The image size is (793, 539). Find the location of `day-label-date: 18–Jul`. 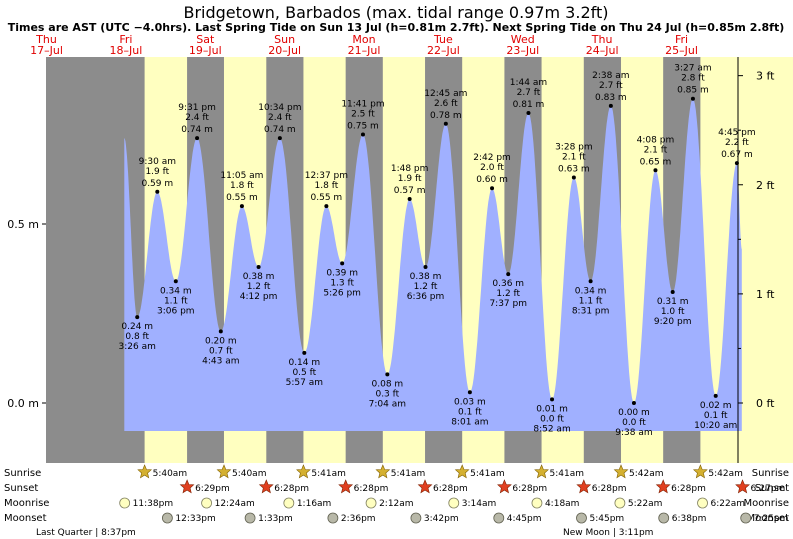

day-label-date: 18–Jul is located at coordinates (125, 50).